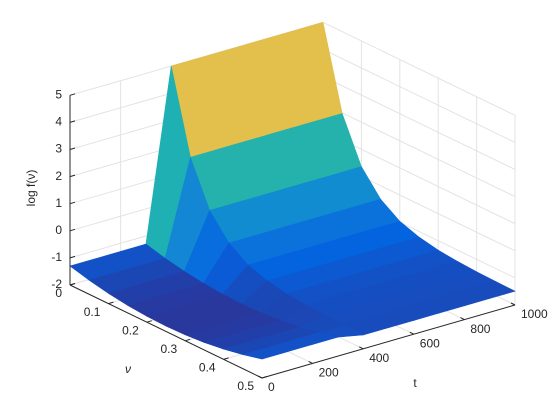 The height and width of the screenshot is (420, 560). I want to click on y-axis-label: ν, so click(128, 369).